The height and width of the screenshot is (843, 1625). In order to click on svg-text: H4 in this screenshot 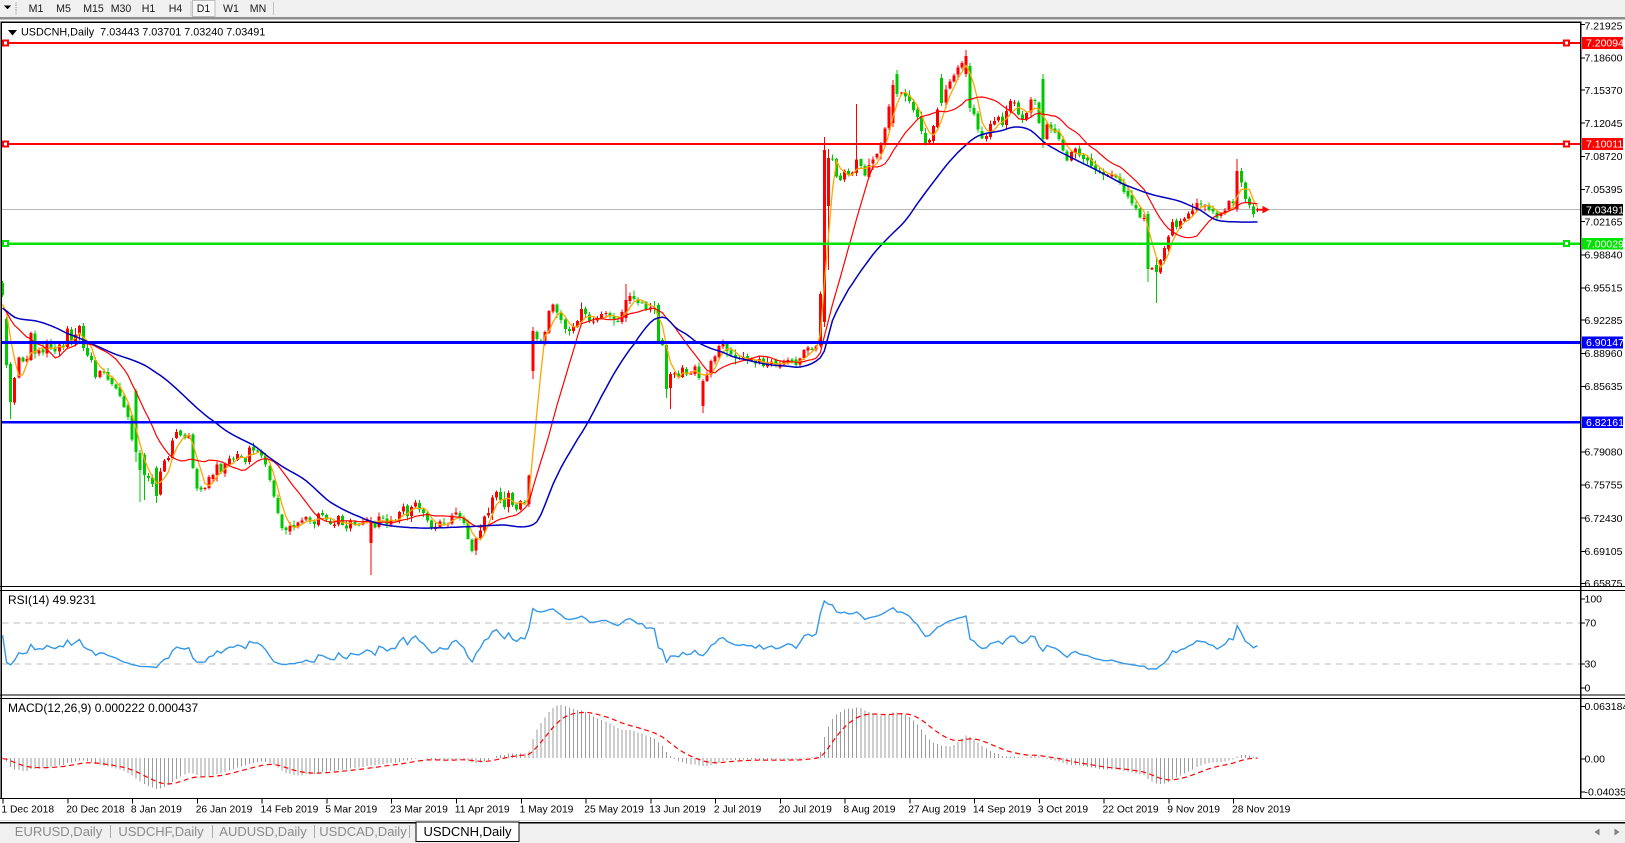, I will do `click(176, 9)`.